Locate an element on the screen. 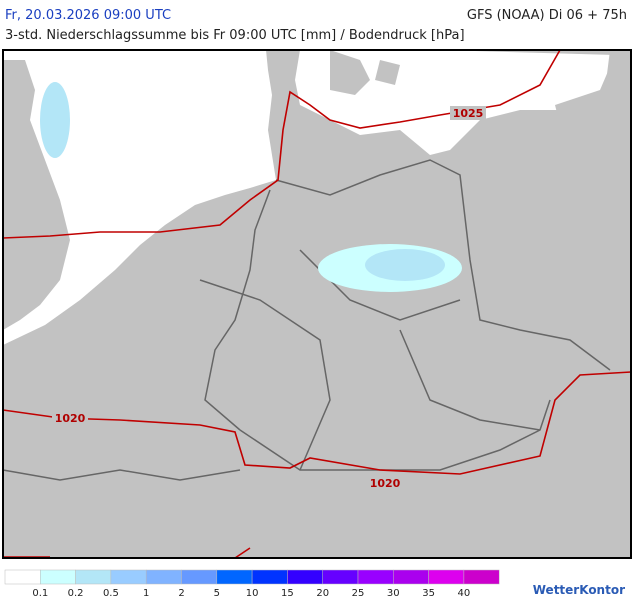 Image resolution: width=633 pixels, height=604 pixels. legend-label: 20 is located at coordinates (322, 593).